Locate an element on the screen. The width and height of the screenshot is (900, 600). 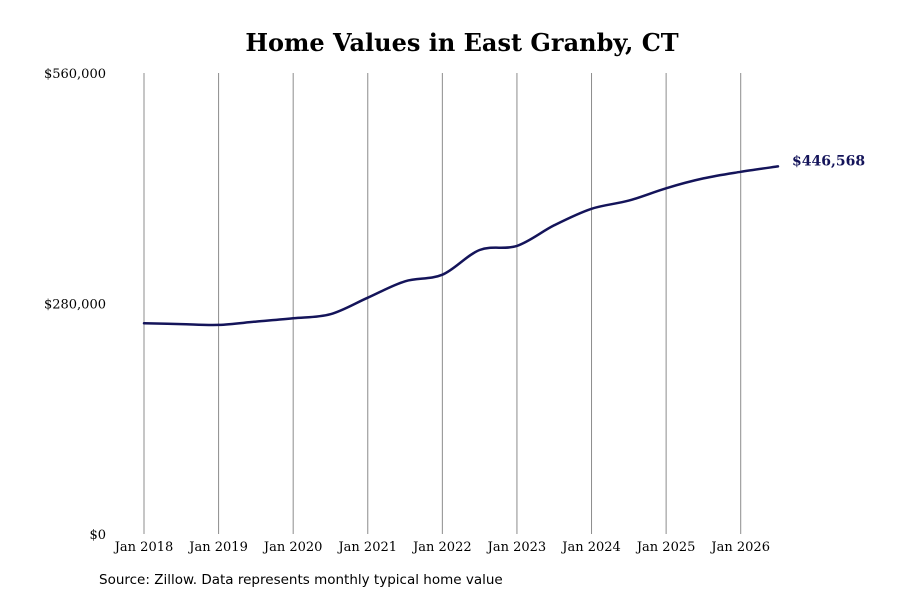
x-tick-label: Jan 2026 is located at coordinates (739, 547).